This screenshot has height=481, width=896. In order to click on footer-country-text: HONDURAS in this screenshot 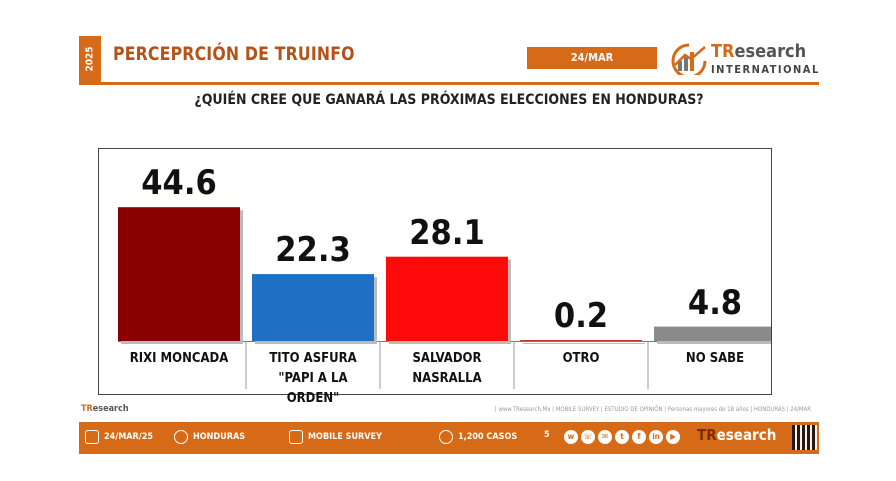, I will do `click(219, 437)`.